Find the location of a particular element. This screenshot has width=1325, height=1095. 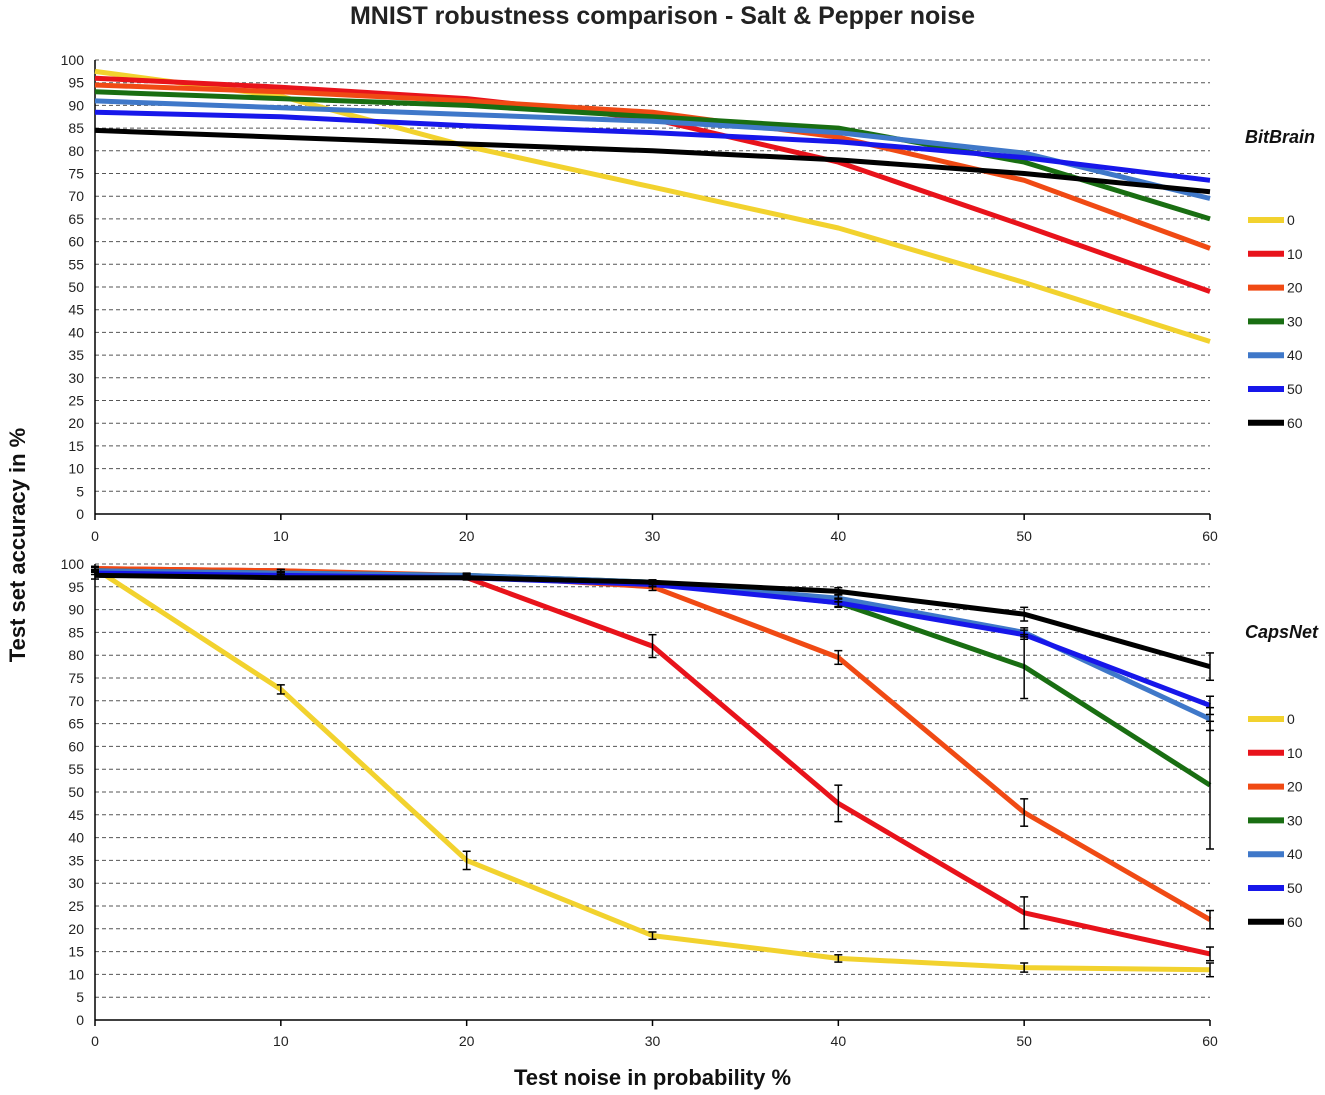

panel-label: CapsNet is located at coordinates (1282, 632).